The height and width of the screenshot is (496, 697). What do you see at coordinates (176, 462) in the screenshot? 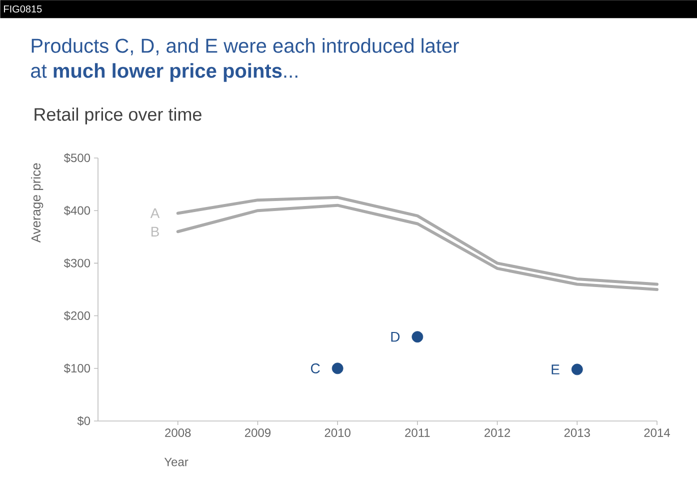
I see `x-axis-title: Year` at bounding box center [176, 462].